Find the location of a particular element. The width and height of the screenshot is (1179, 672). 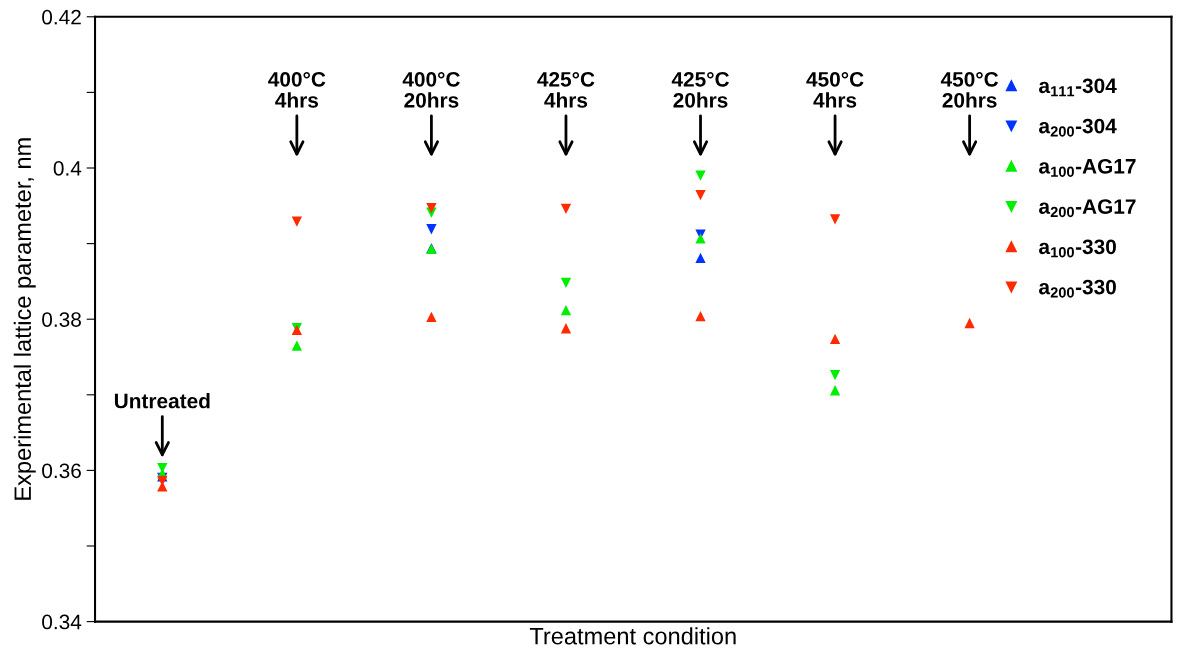

annotation: 425°C 4hrs is located at coordinates (566, 89).